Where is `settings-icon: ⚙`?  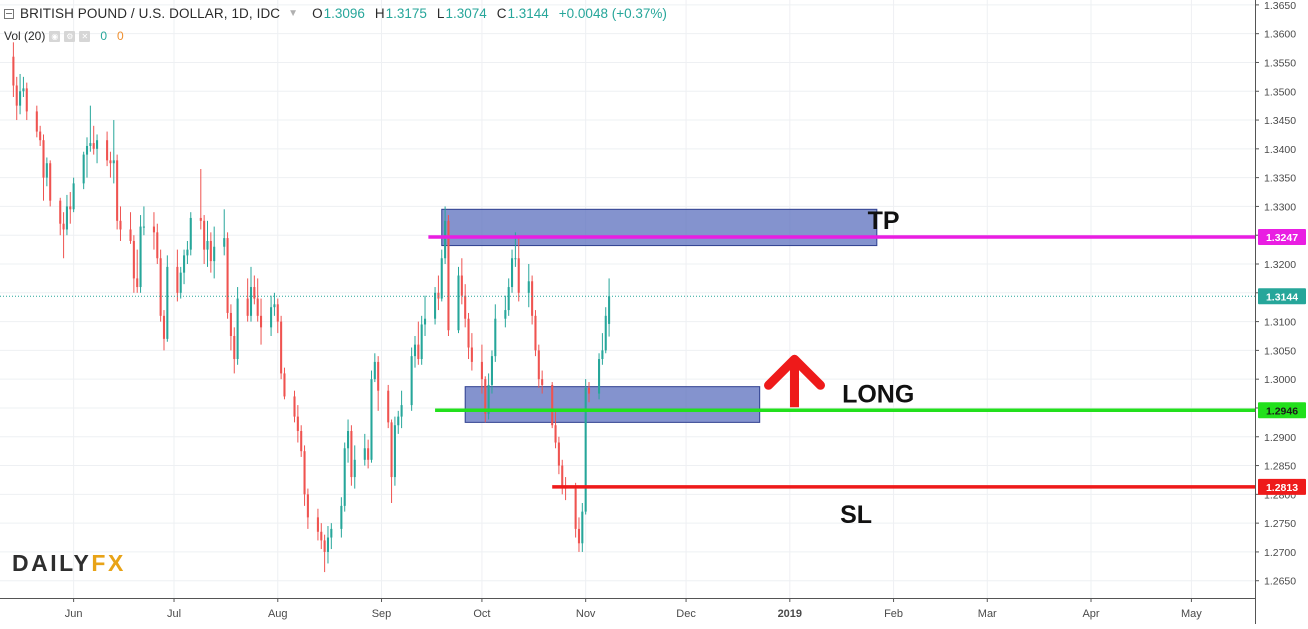 settings-icon: ⚙ is located at coordinates (70, 36).